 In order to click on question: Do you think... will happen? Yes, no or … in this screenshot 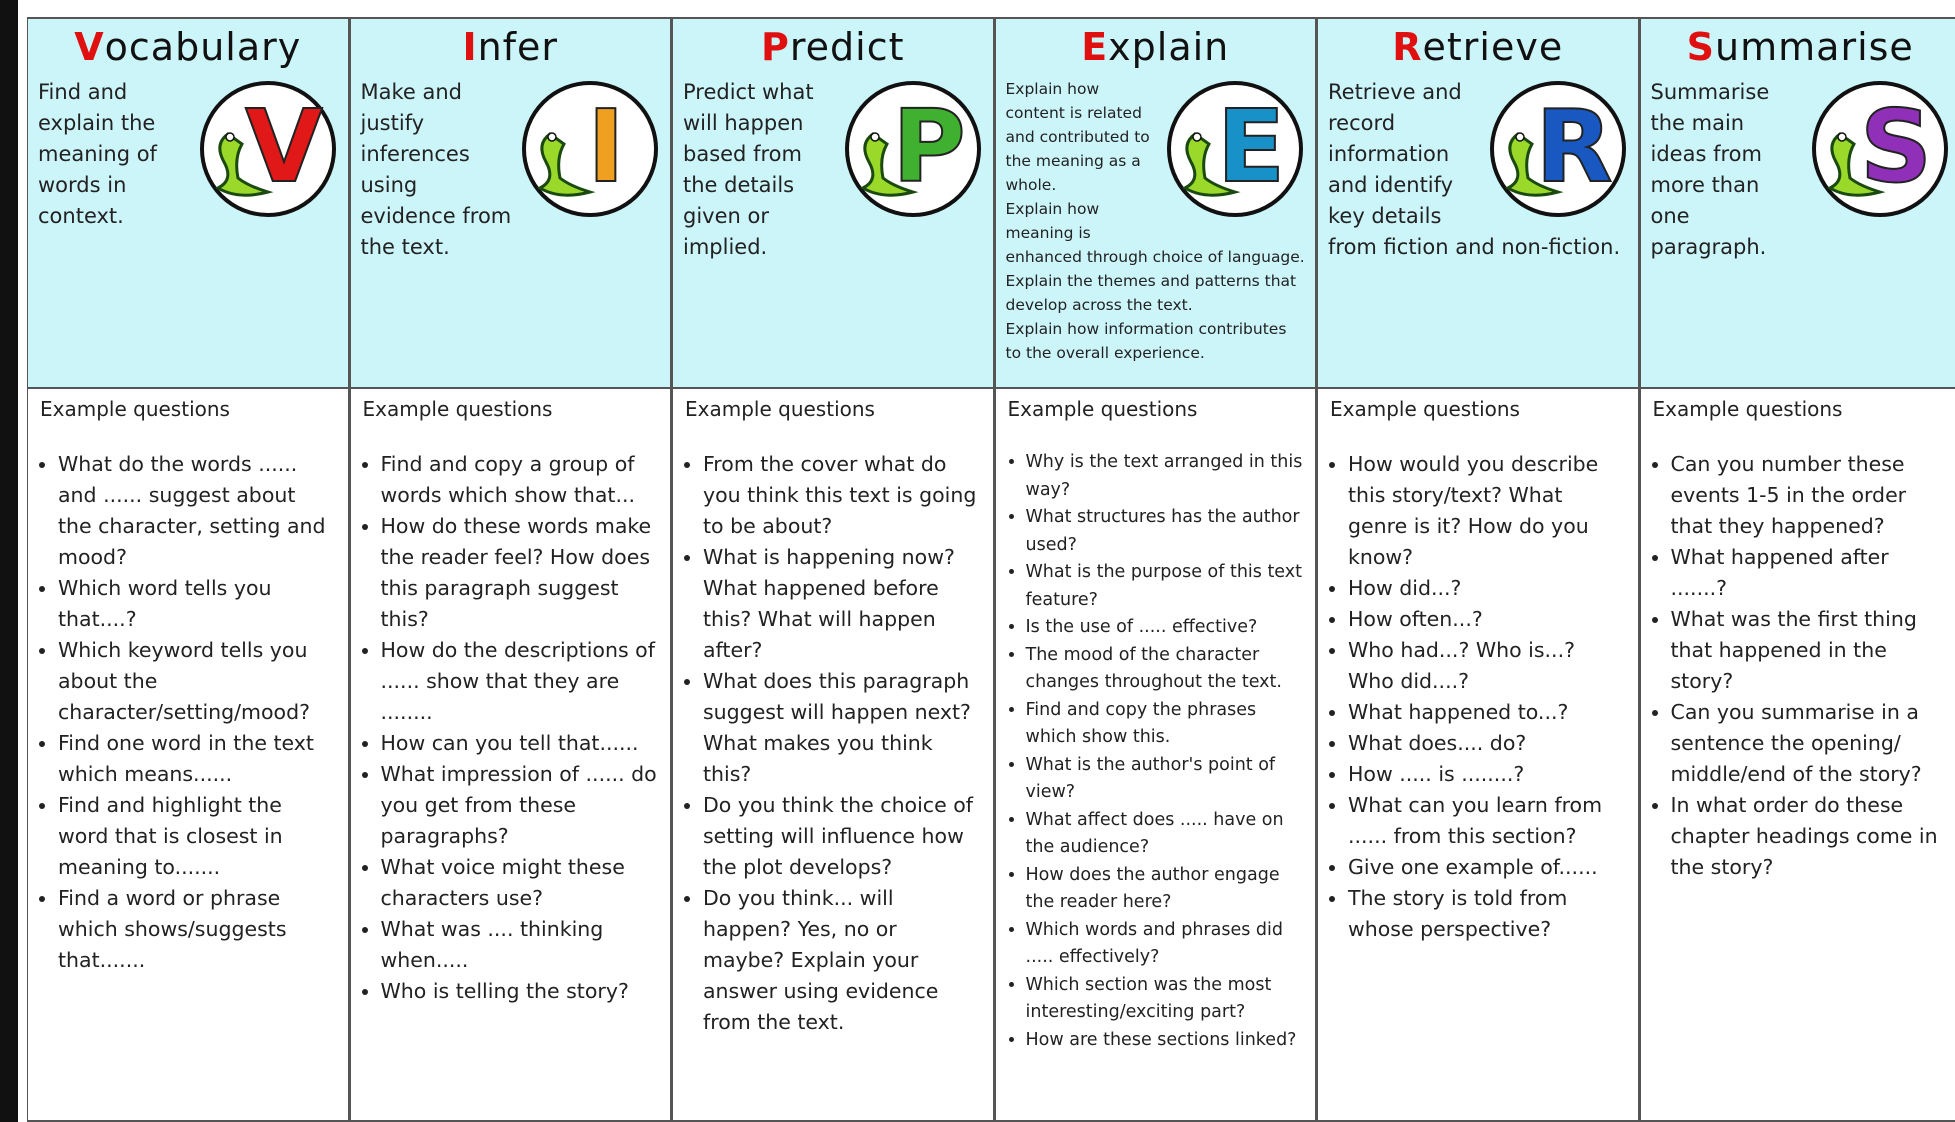, I will do `click(842, 960)`.